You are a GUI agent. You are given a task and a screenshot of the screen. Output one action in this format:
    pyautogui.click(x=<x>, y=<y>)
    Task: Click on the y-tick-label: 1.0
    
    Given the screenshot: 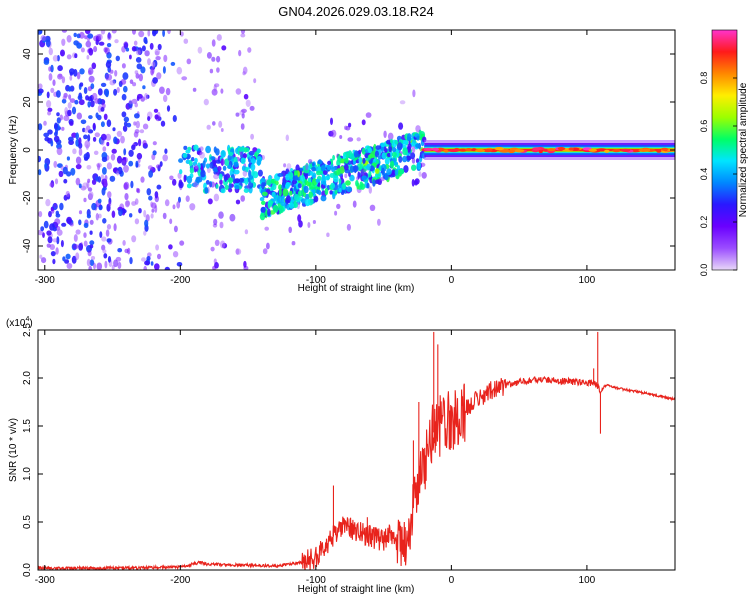 What is the action you would take?
    pyautogui.click(x=27, y=474)
    